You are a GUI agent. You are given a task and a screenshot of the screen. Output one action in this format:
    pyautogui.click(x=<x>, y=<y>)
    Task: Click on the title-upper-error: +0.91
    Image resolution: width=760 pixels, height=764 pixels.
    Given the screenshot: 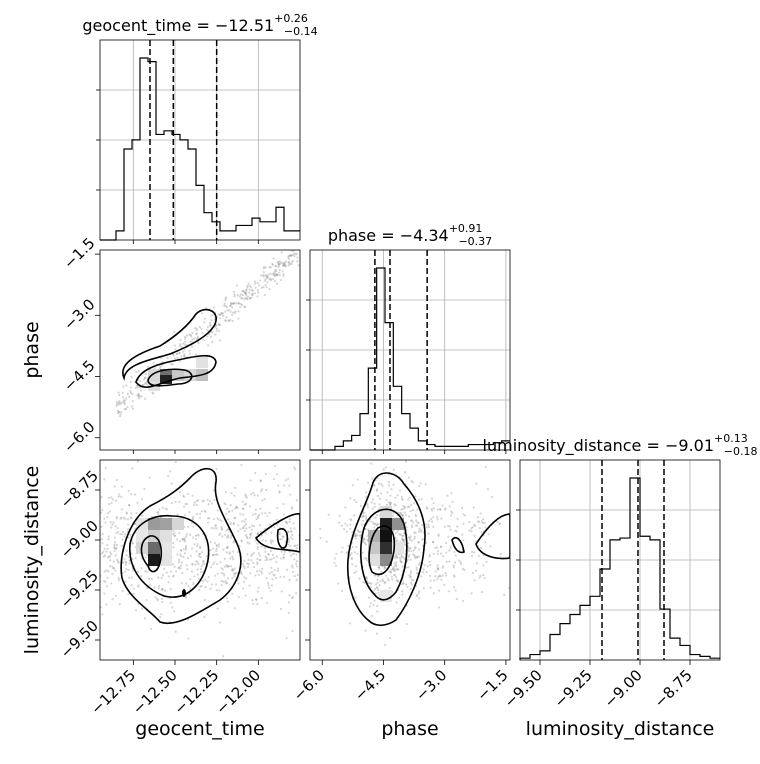 What is the action you would take?
    pyautogui.click(x=466, y=228)
    